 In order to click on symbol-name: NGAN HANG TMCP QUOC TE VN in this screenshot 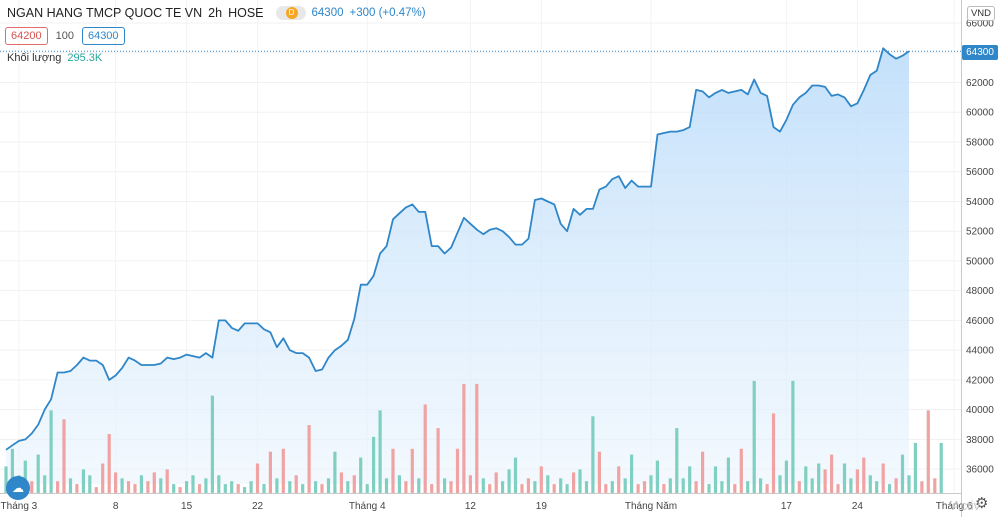, I will do `click(105, 13)`.